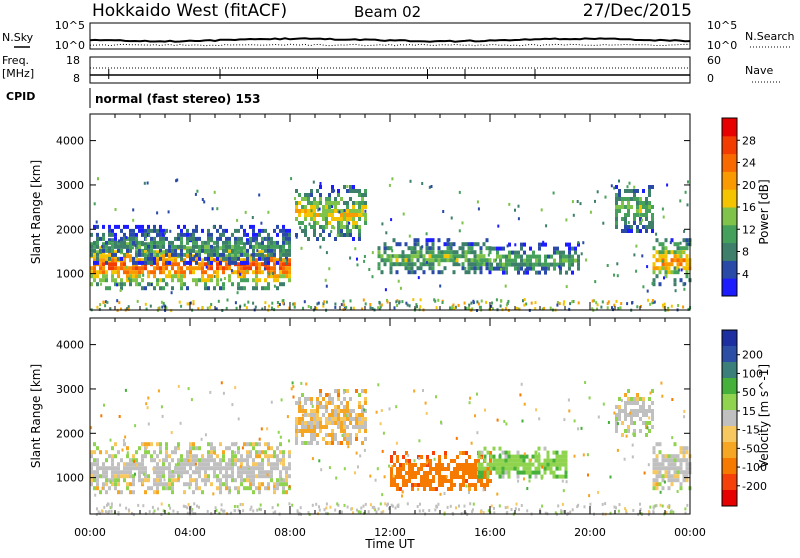 This screenshot has height=558, width=800. I want to click on freq-right-tick-bottom: 0, so click(710, 78).